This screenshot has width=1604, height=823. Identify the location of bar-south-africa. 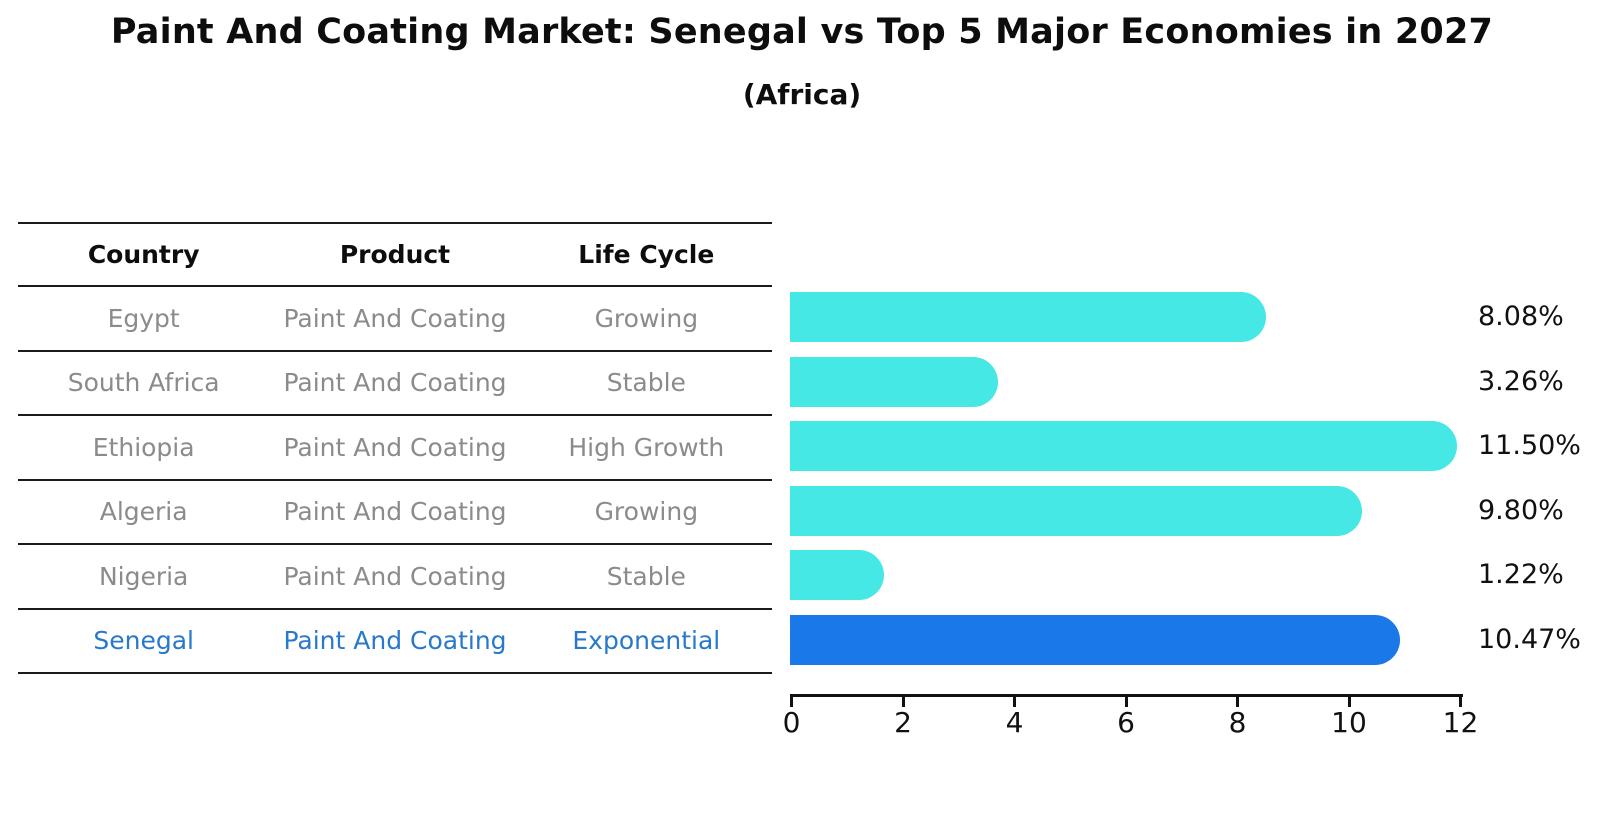
(894, 381).